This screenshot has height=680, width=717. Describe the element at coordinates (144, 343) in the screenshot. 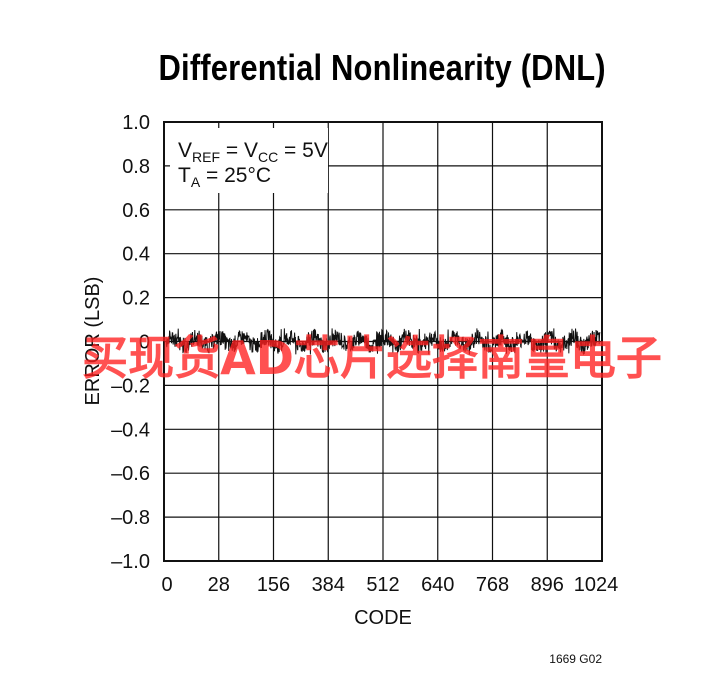

I see `y-tick-label: 0` at that location.